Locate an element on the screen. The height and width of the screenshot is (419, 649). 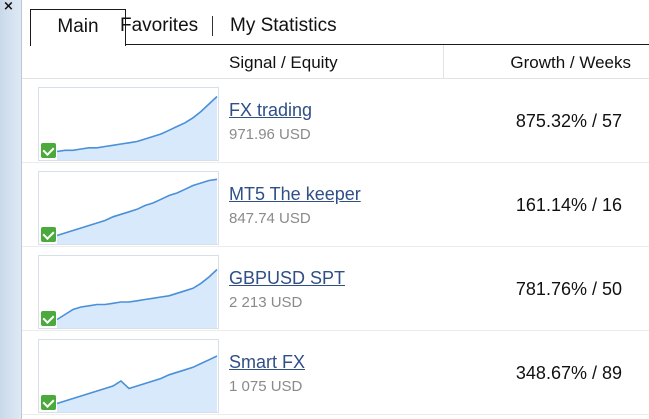
signal-name-link: Smart FX is located at coordinates (267, 362).